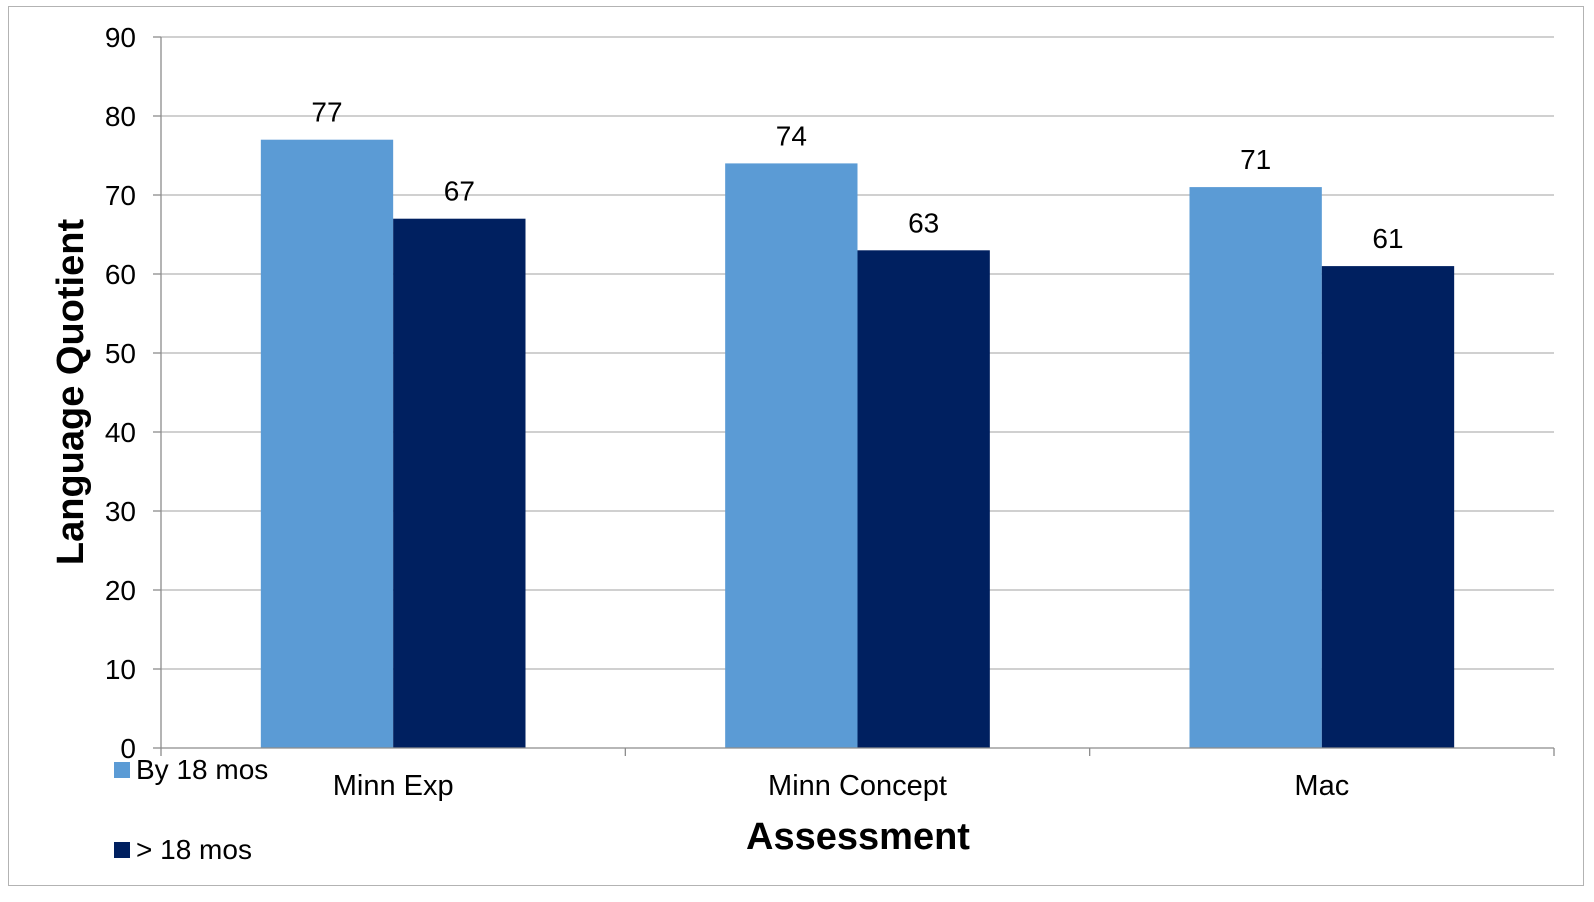 This screenshot has height=902, width=1594. What do you see at coordinates (71, 392) in the screenshot?
I see `y-axis-title: Language Quotient` at bounding box center [71, 392].